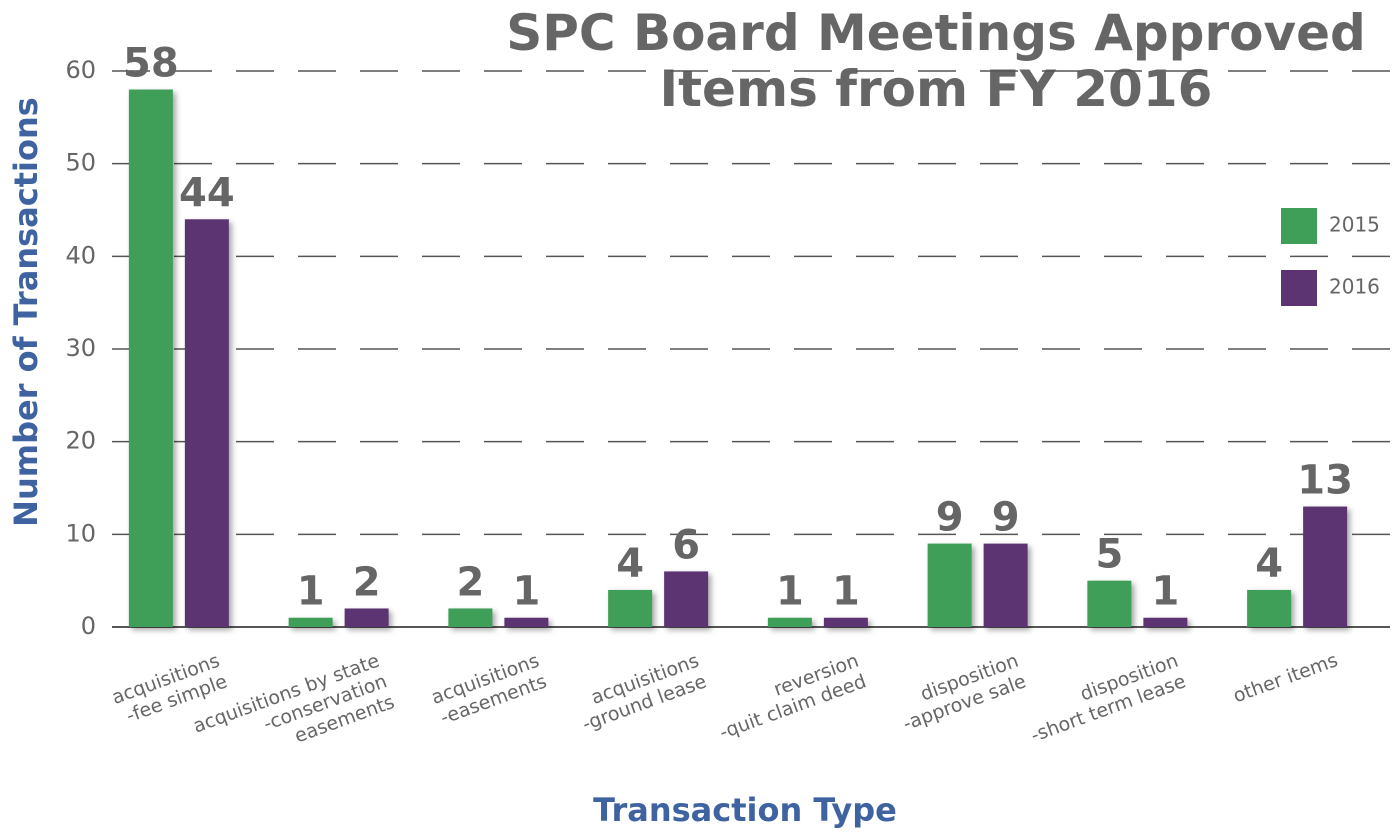  Describe the element at coordinates (80, 441) in the screenshot. I see `y-tick-label: 20` at that location.